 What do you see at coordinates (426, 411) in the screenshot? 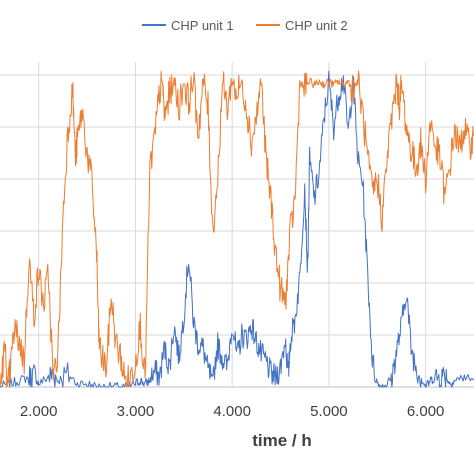
I see `x-tick-label: 6.000` at bounding box center [426, 411].